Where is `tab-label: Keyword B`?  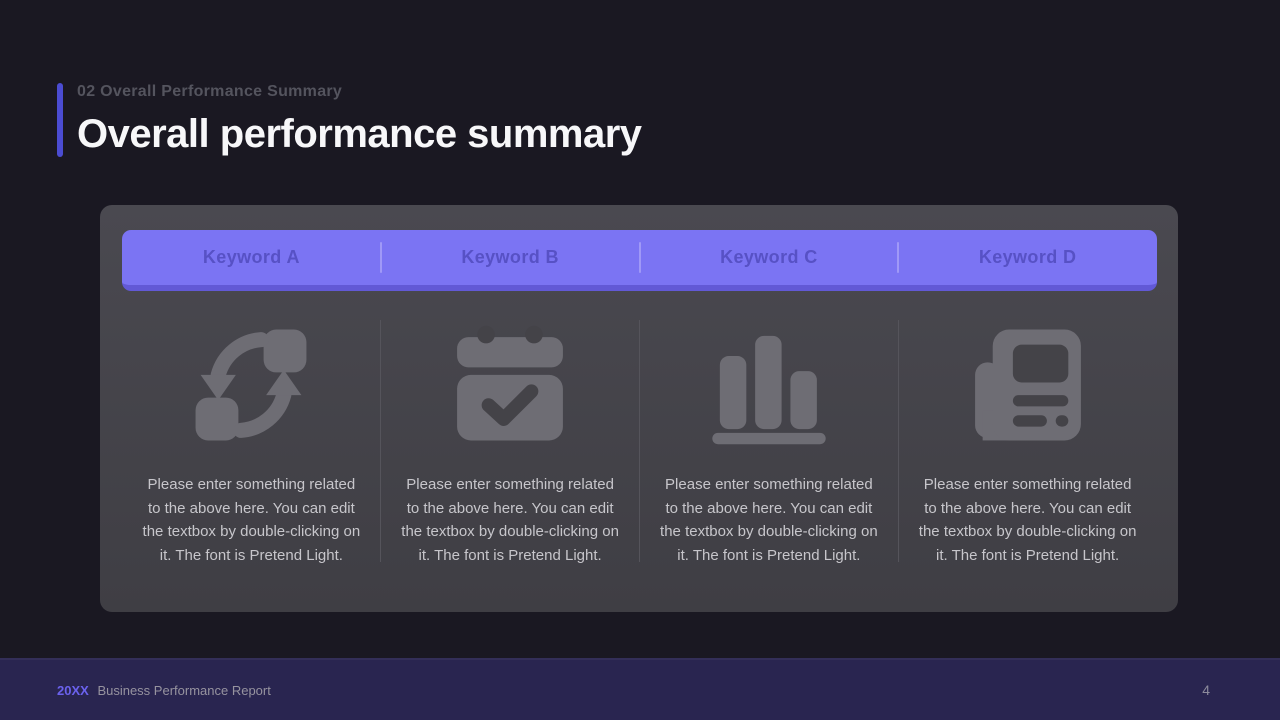 tab-label: Keyword B is located at coordinates (510, 257).